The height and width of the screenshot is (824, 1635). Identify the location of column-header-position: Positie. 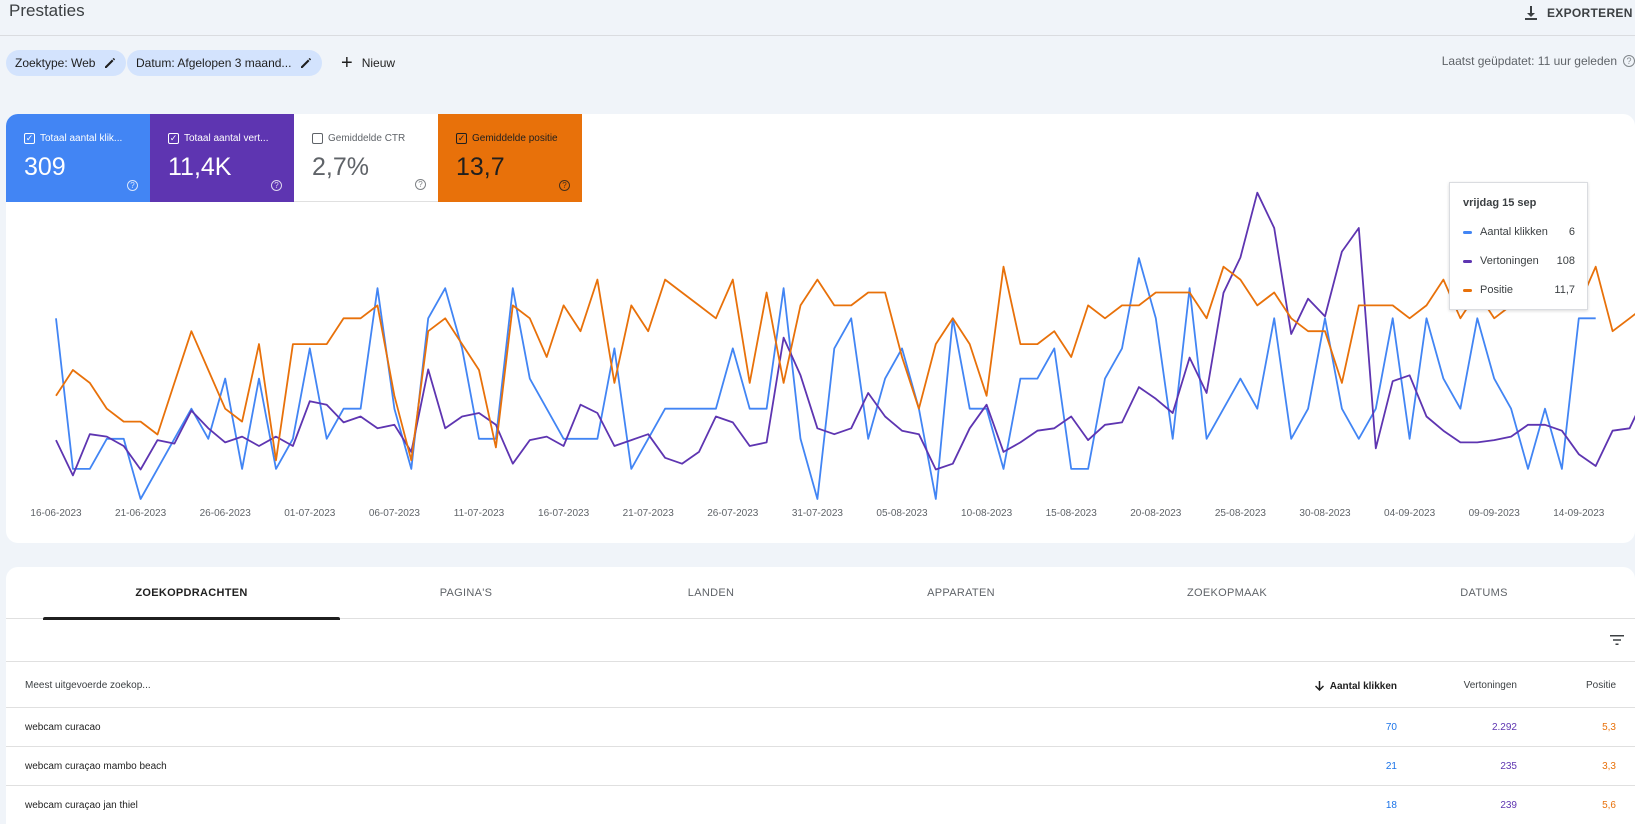
(1600, 685).